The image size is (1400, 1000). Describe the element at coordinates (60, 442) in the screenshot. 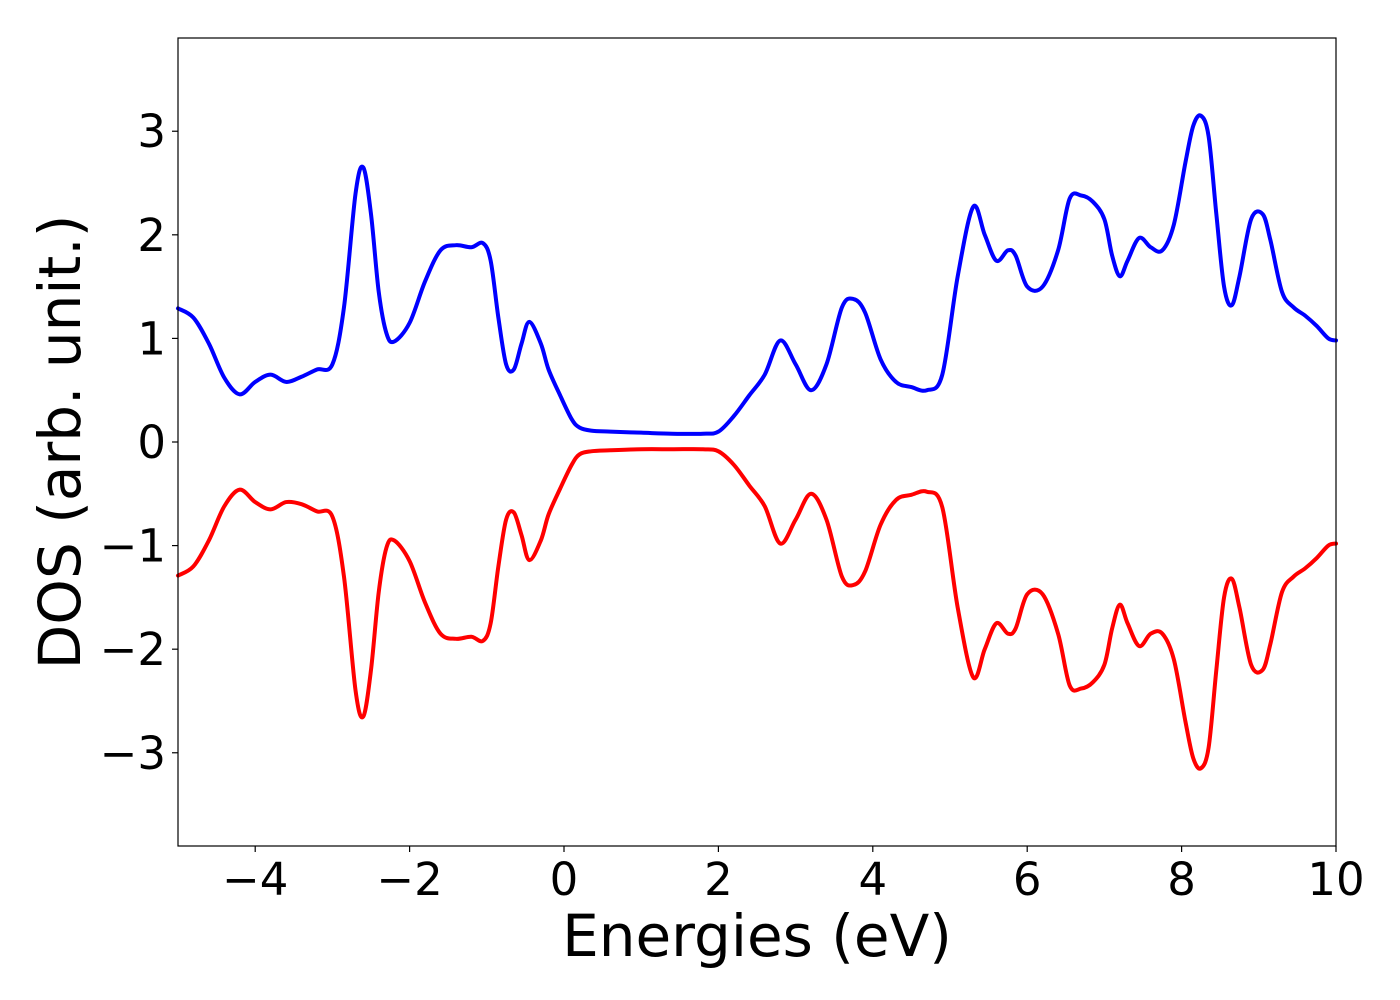

I see `y-axis-label: DOS (arb. unit.)` at that location.